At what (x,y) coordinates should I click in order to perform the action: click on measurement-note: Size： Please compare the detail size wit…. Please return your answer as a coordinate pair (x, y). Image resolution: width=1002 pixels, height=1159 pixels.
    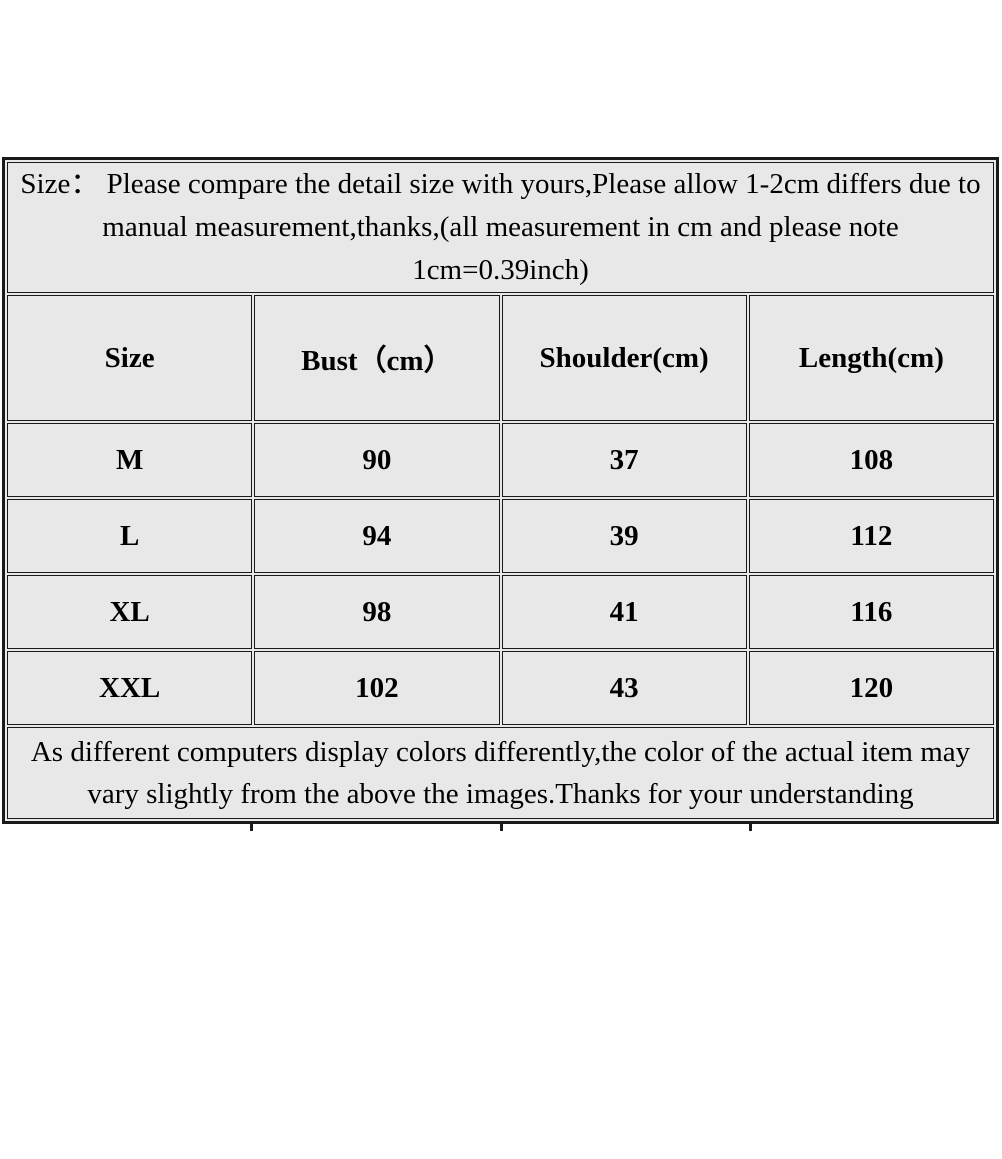
    Looking at the image, I should click on (500, 227).